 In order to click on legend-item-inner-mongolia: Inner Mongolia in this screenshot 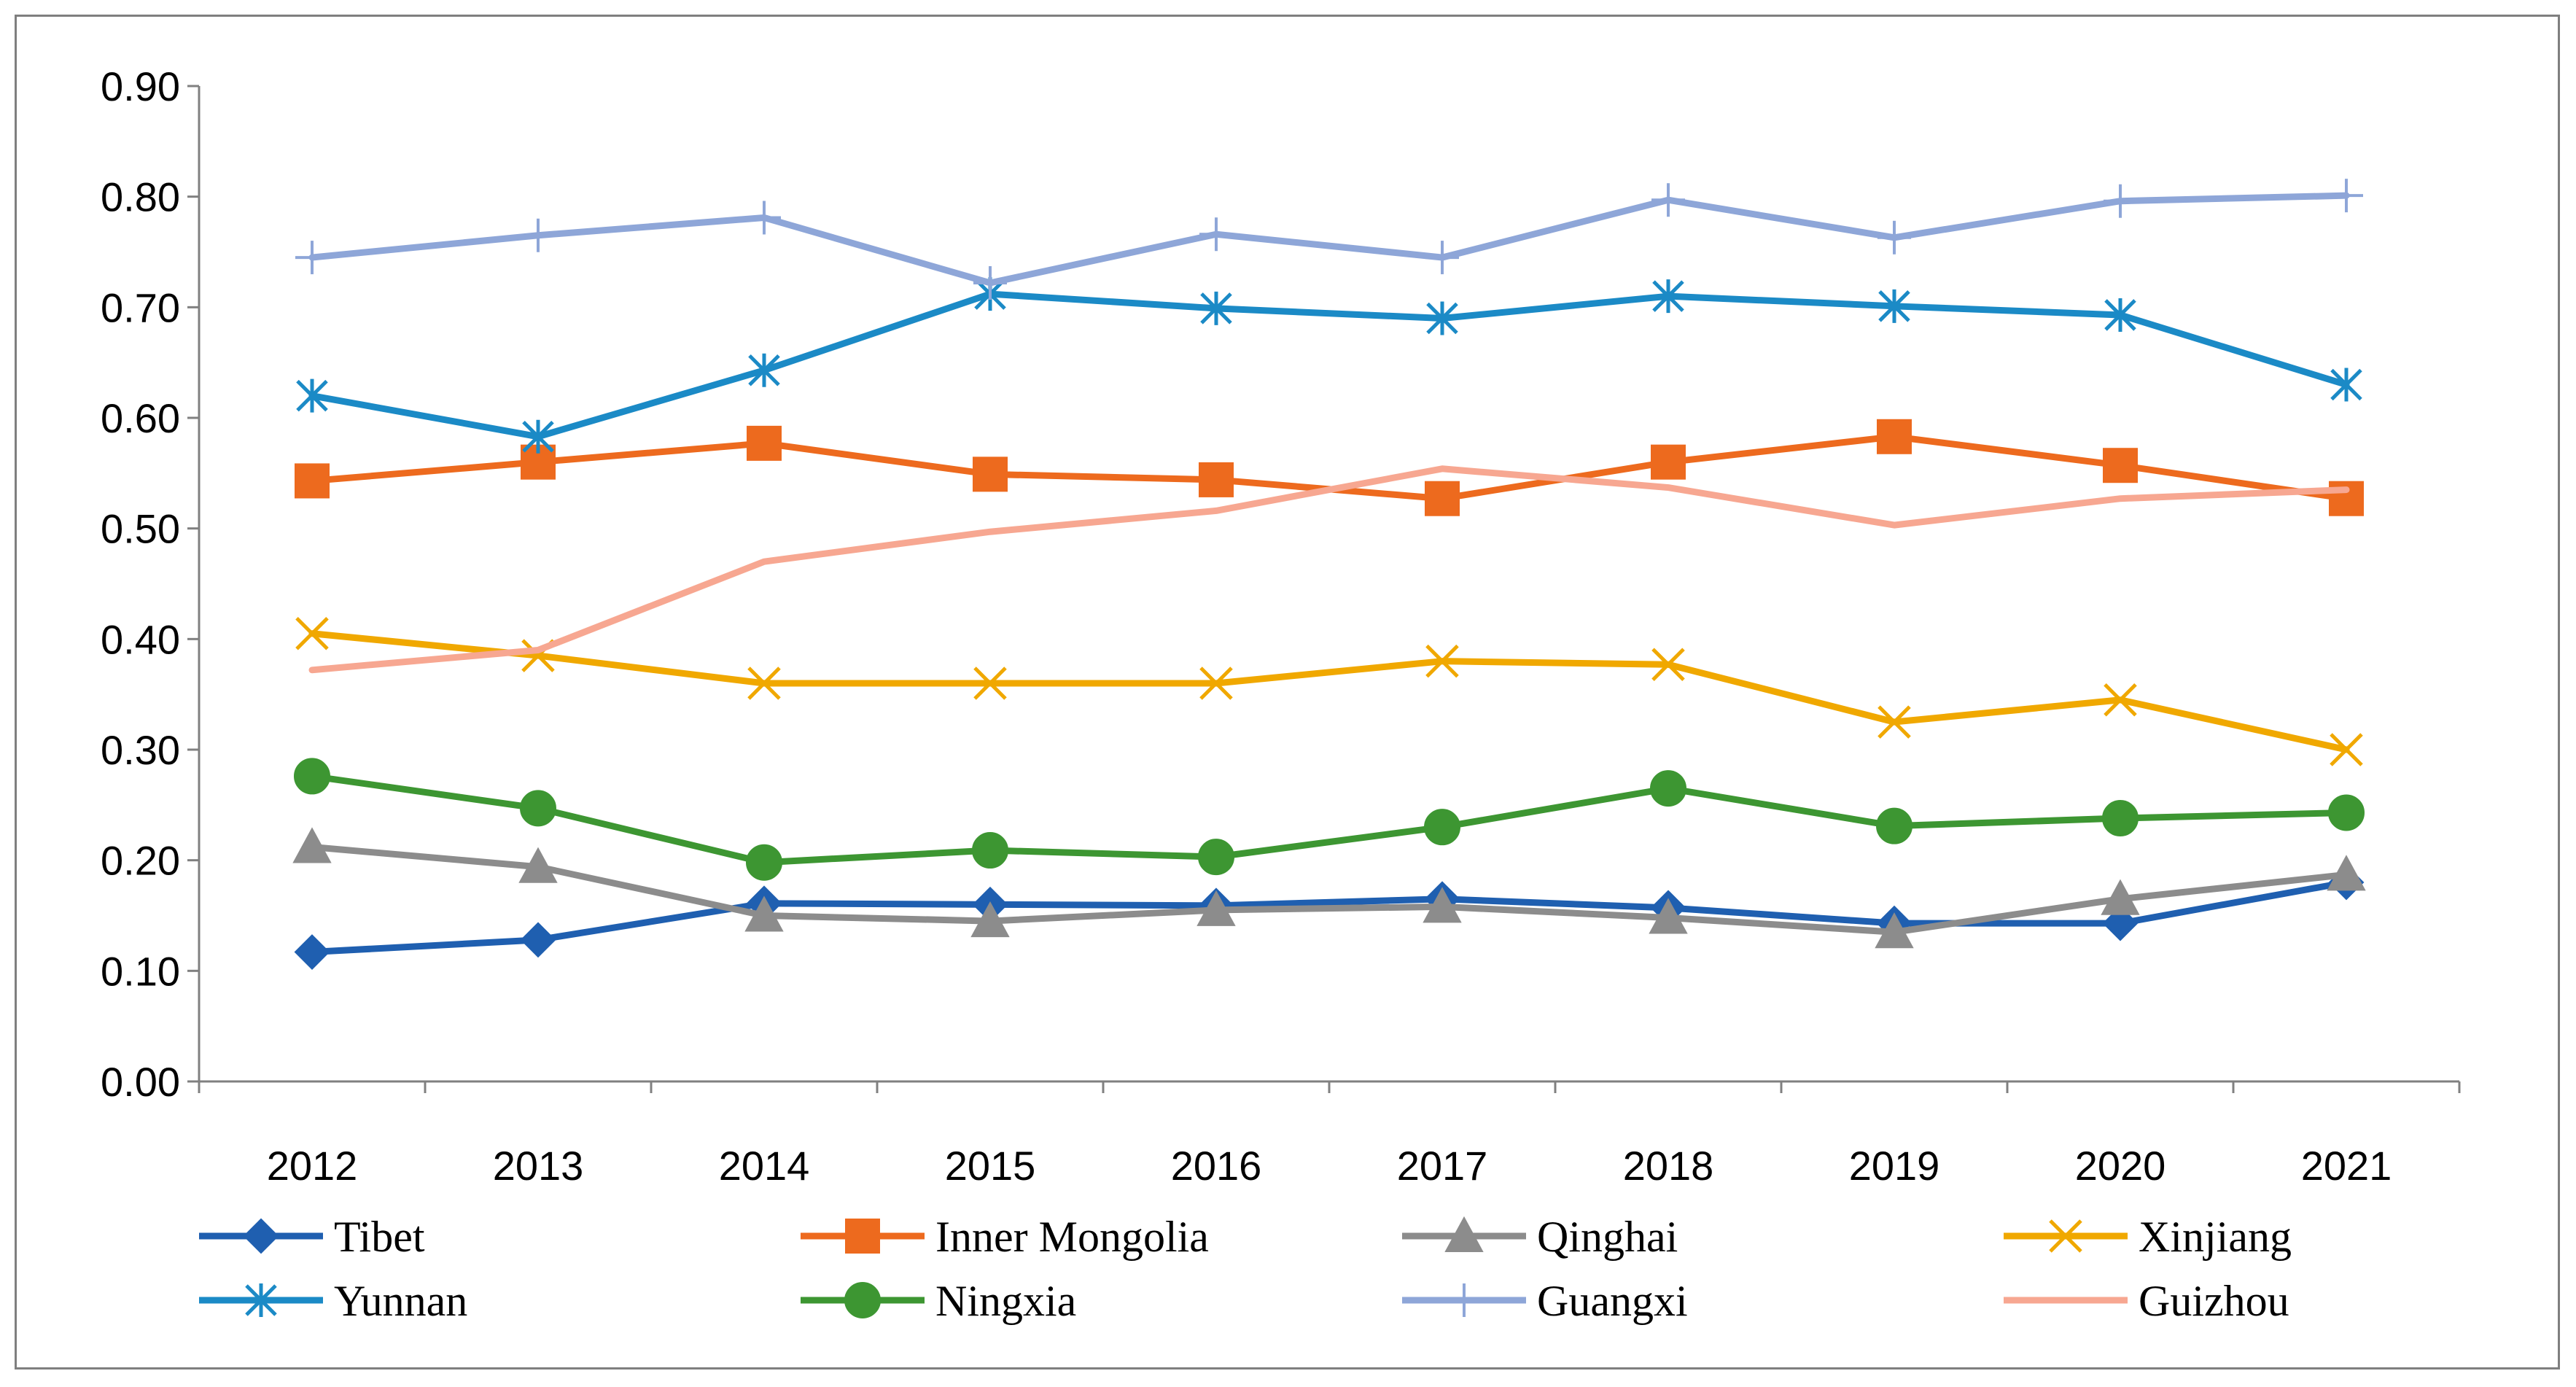, I will do `click(1005, 1237)`.